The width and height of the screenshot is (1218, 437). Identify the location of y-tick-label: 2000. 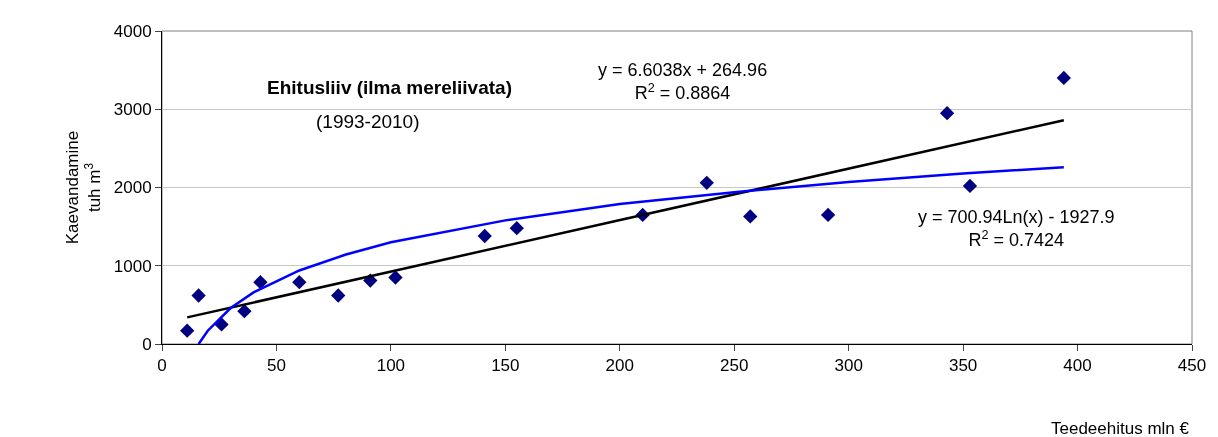
(132, 188).